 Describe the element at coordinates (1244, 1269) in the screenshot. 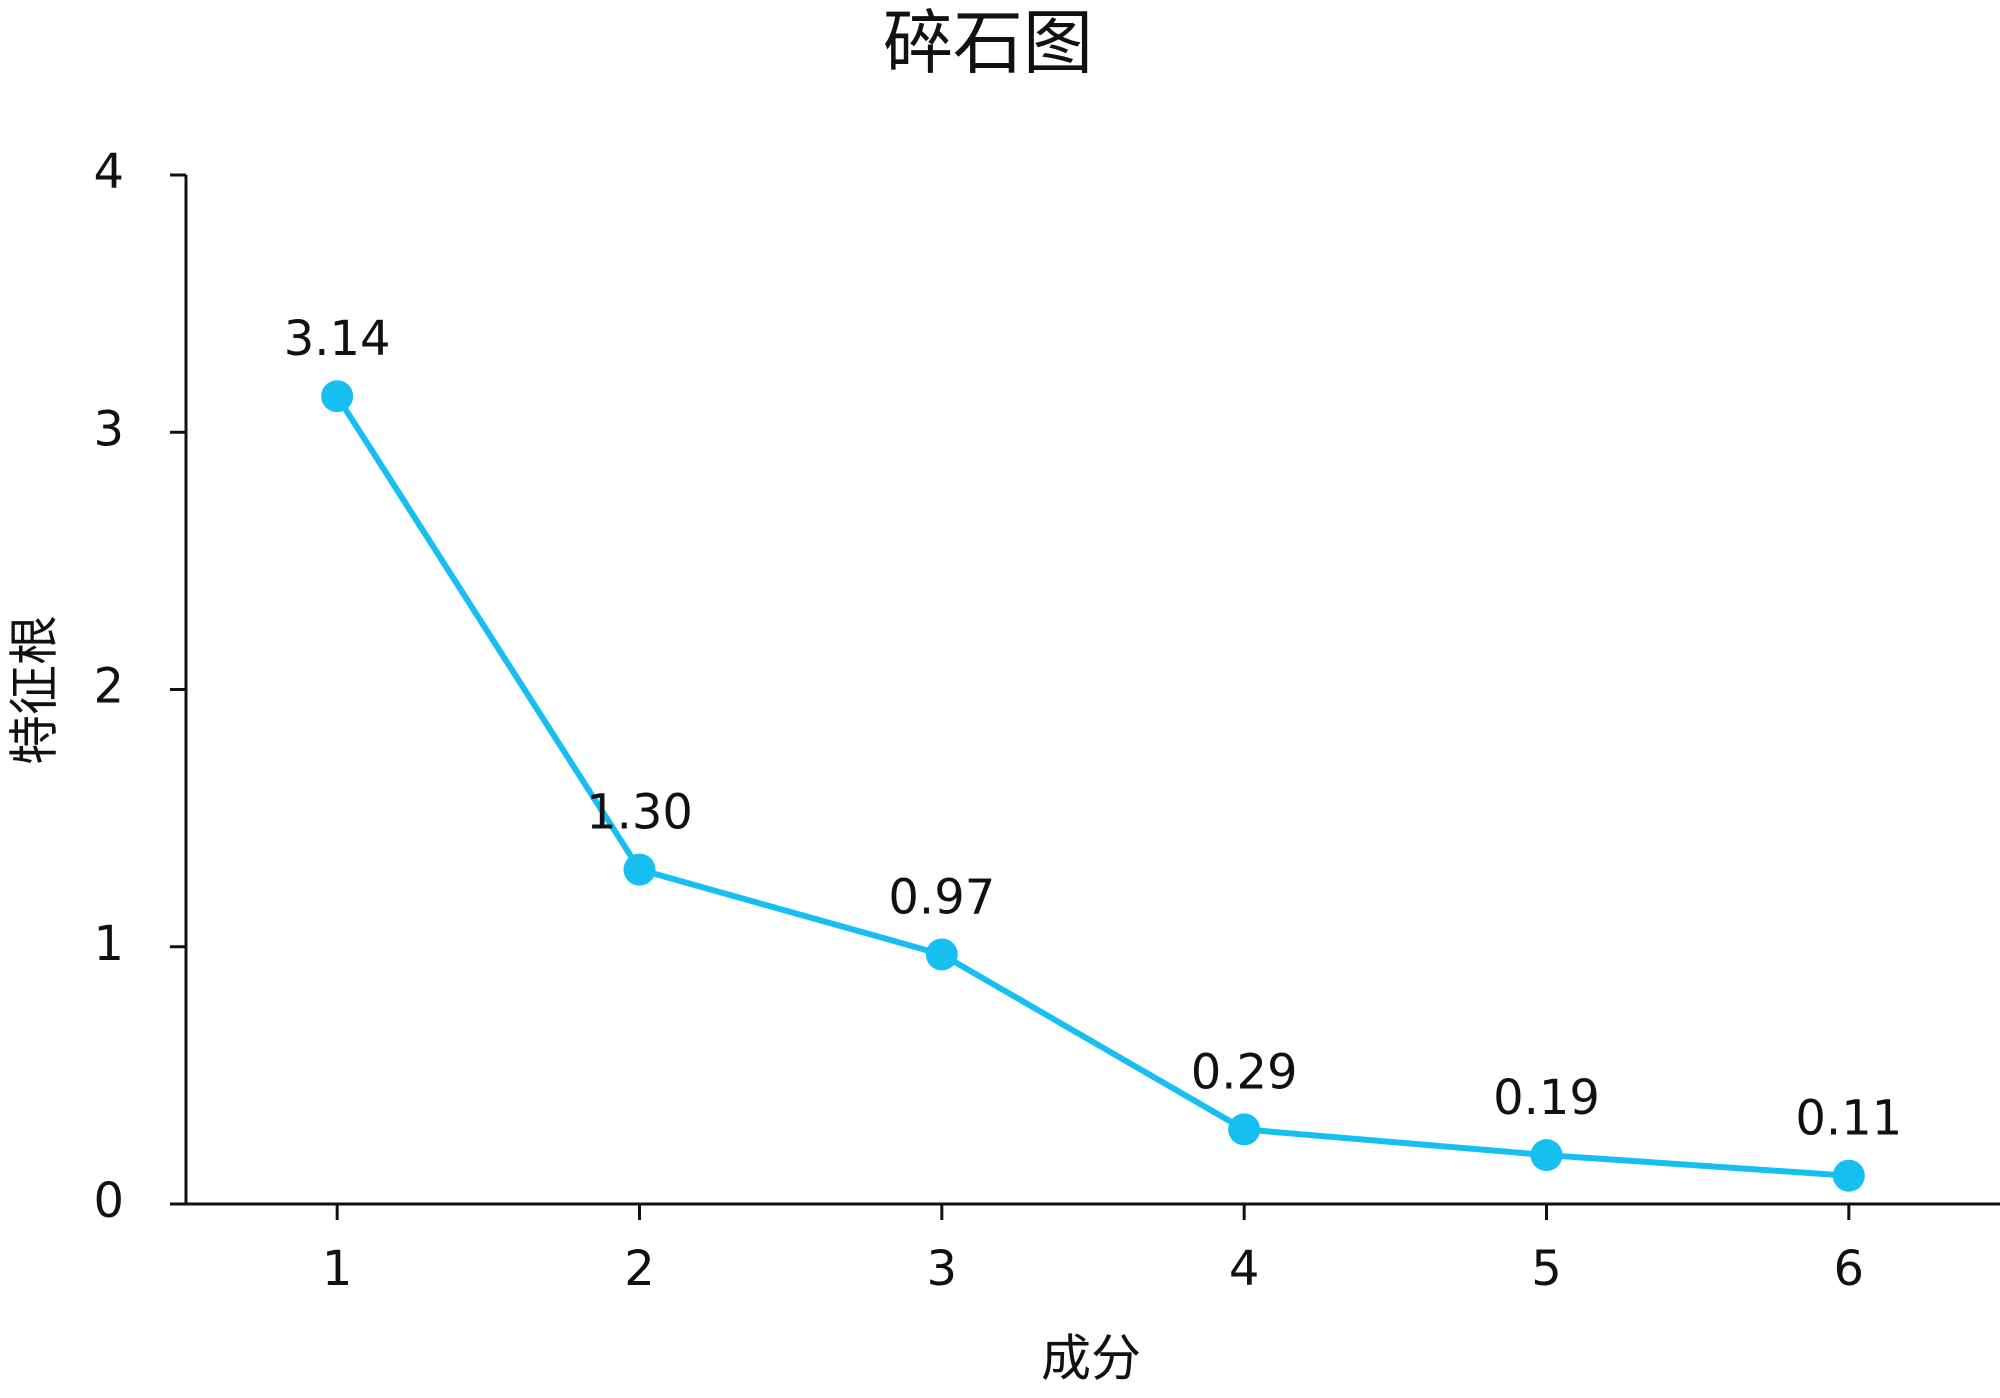

I see `x-tick-label: 4` at that location.